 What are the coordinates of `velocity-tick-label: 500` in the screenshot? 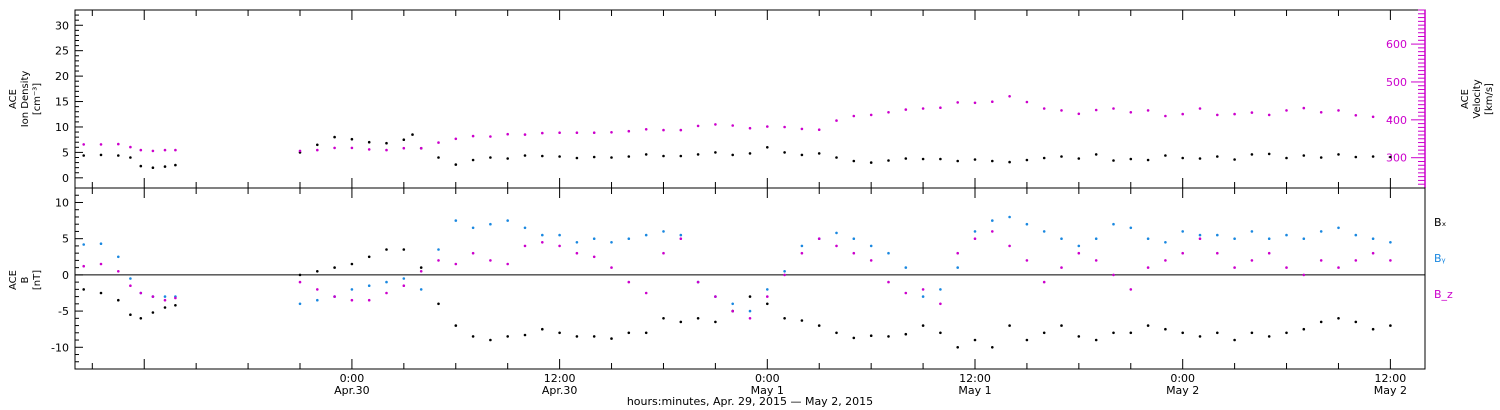 It's located at (1396, 82).